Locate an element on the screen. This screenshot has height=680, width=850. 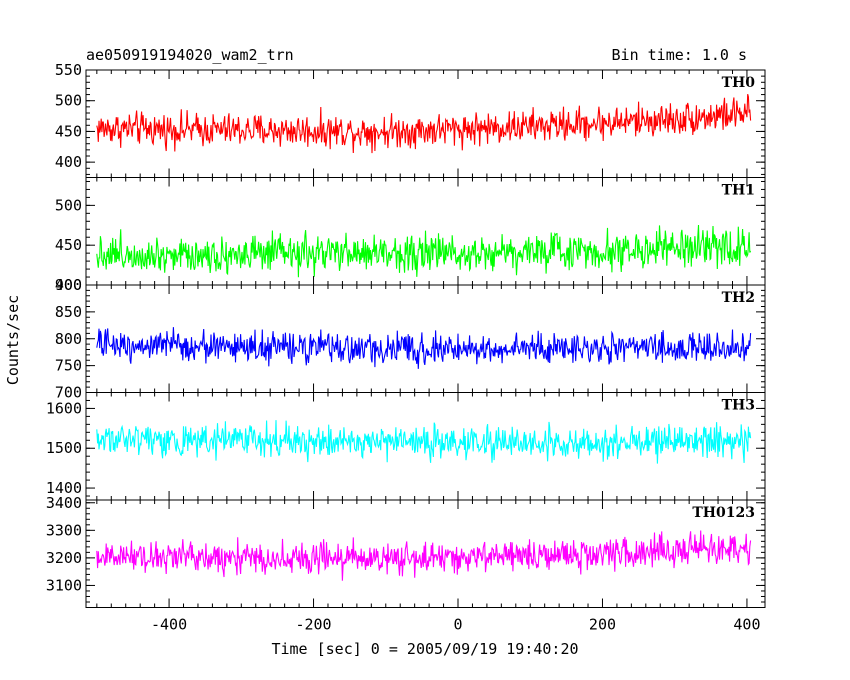
series-line-th0123 is located at coordinates (424, 555).